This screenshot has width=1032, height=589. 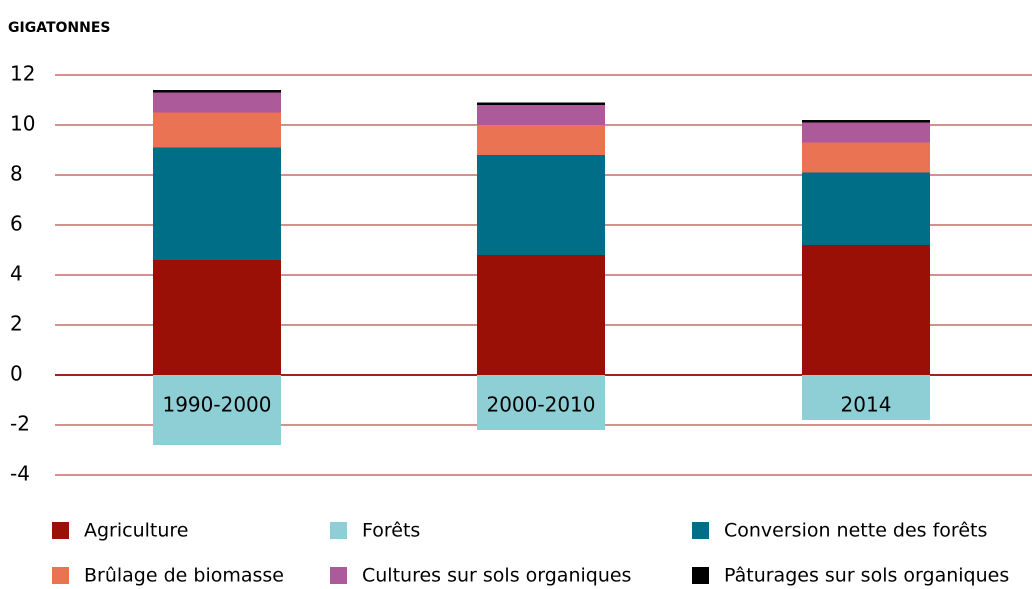 I want to click on legend-label: Pâturages sur sols organiques, so click(x=866, y=576).